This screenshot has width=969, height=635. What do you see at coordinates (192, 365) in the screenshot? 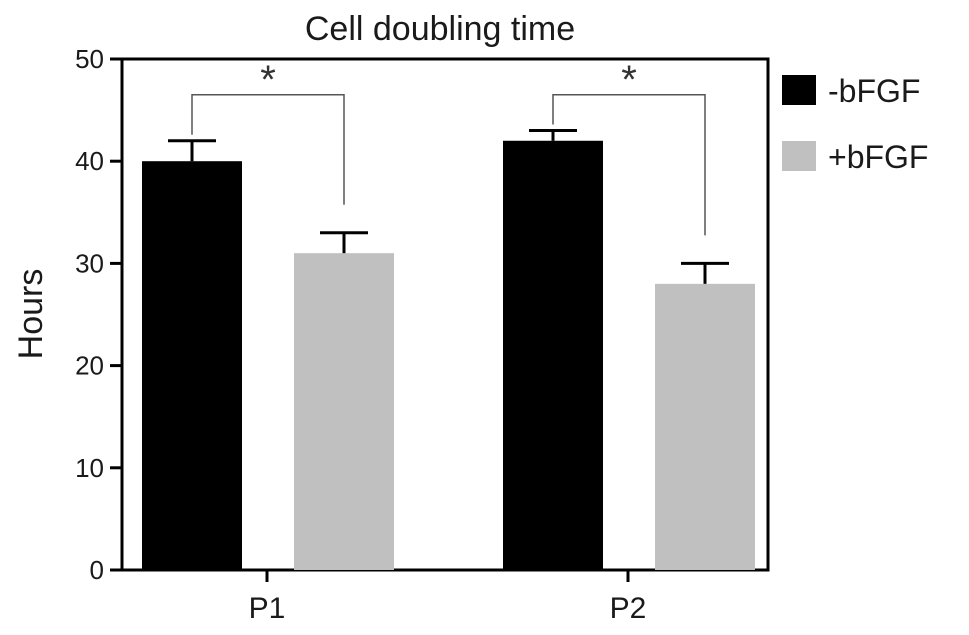
I see `bar-minus-bfgf-p1` at bounding box center [192, 365].